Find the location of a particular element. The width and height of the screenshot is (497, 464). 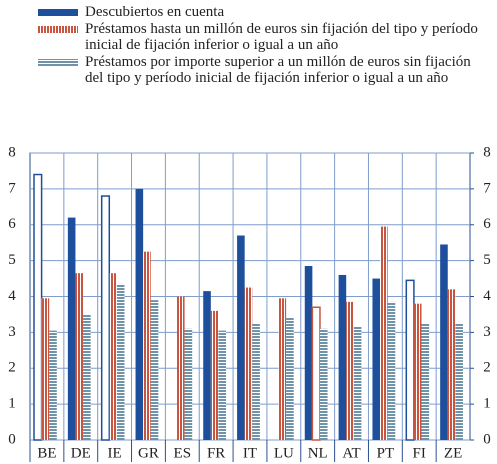

y2-tick-label: 0 is located at coordinates (487, 439).